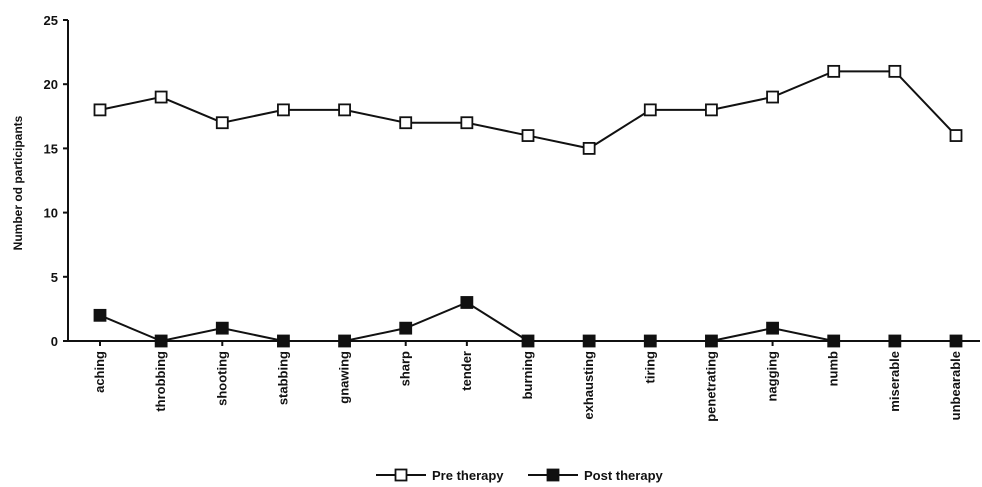  I want to click on x-tick-label: aching, so click(99, 372).